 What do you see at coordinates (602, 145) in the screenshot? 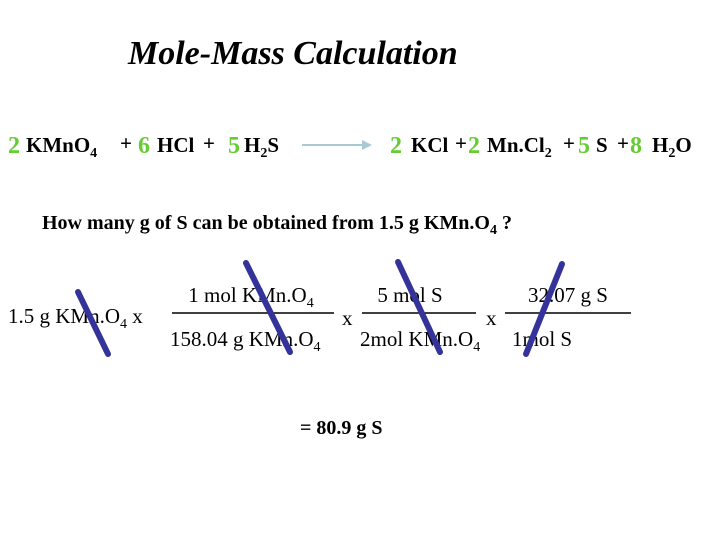
I see `formula: S` at bounding box center [602, 145].